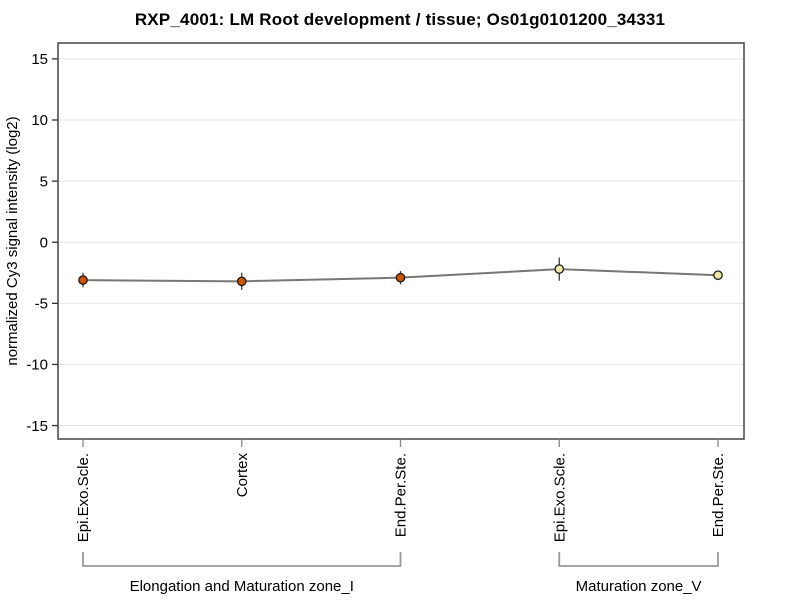 The height and width of the screenshot is (600, 800). I want to click on y-tick-label: -5, so click(41, 304).